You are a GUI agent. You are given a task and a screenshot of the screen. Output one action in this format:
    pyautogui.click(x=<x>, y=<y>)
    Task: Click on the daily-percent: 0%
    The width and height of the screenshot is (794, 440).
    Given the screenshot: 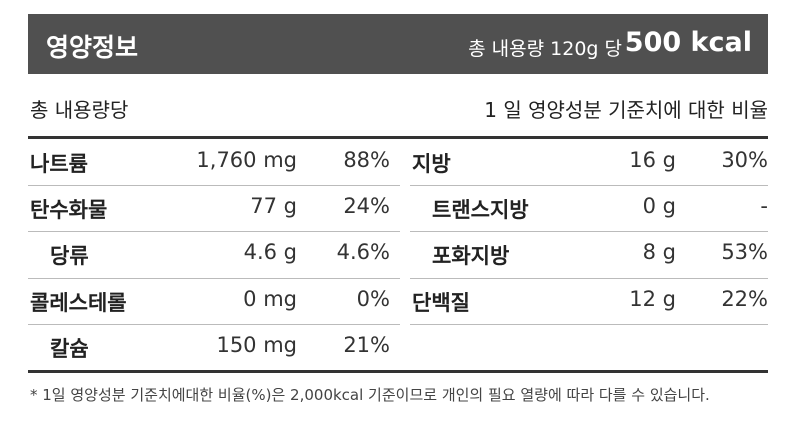 What is the action you would take?
    pyautogui.click(x=373, y=298)
    